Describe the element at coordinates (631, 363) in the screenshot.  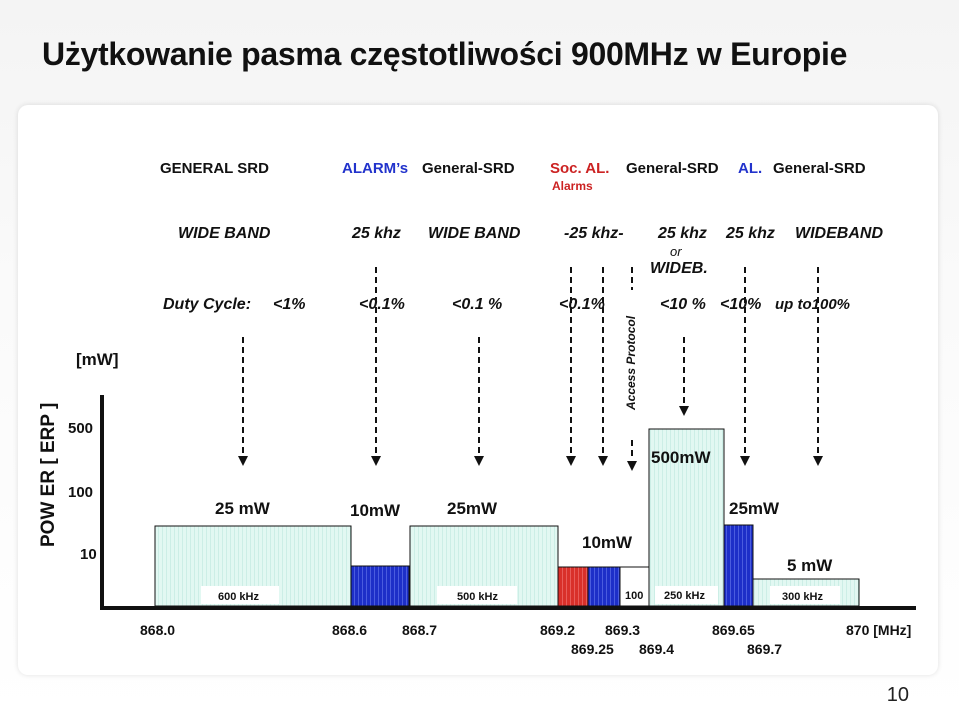
I see `access-protocol-label: Access Protocol` at that location.